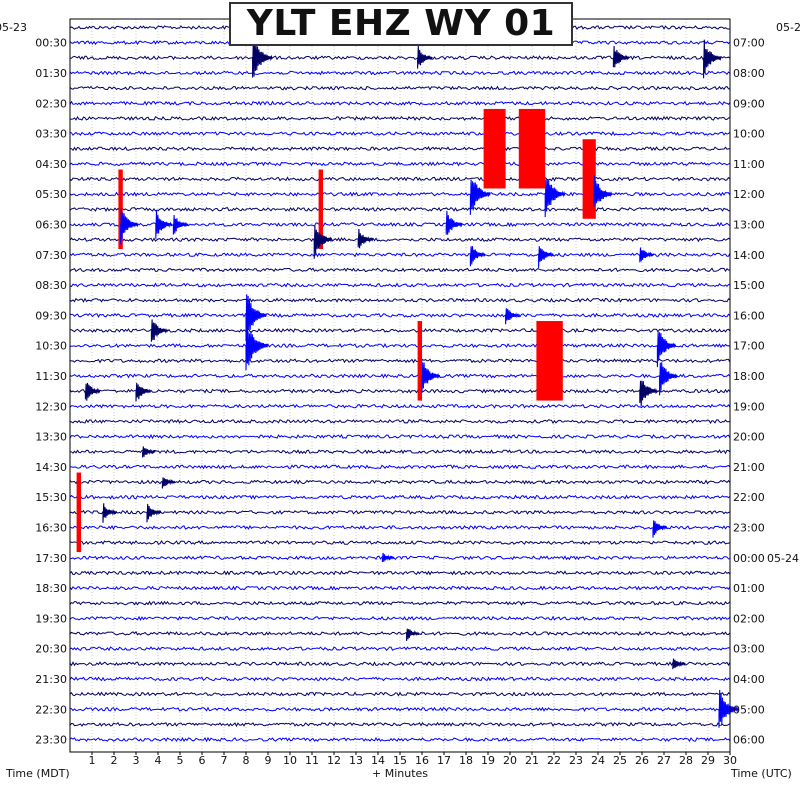 The image size is (800, 800). What do you see at coordinates (422, 760) in the screenshot?
I see `x-tick-label-16: 16` at bounding box center [422, 760].